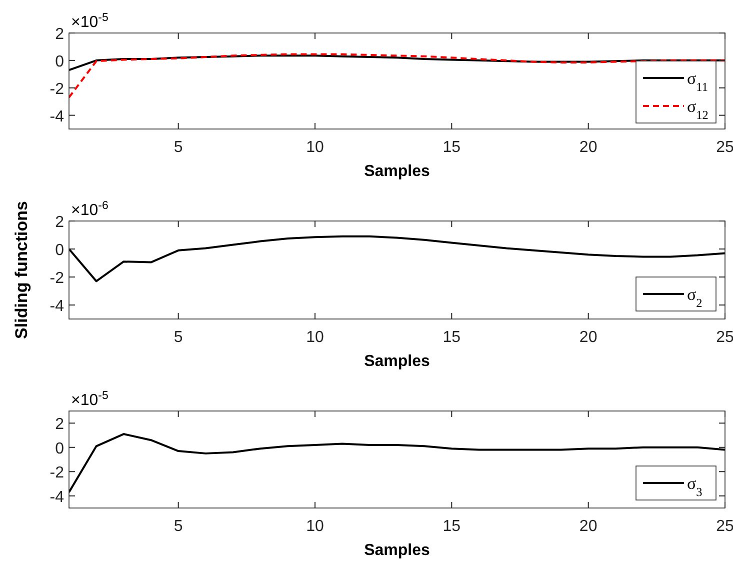  I want to click on legend-label: σ$_{2}$, so click(694, 297).